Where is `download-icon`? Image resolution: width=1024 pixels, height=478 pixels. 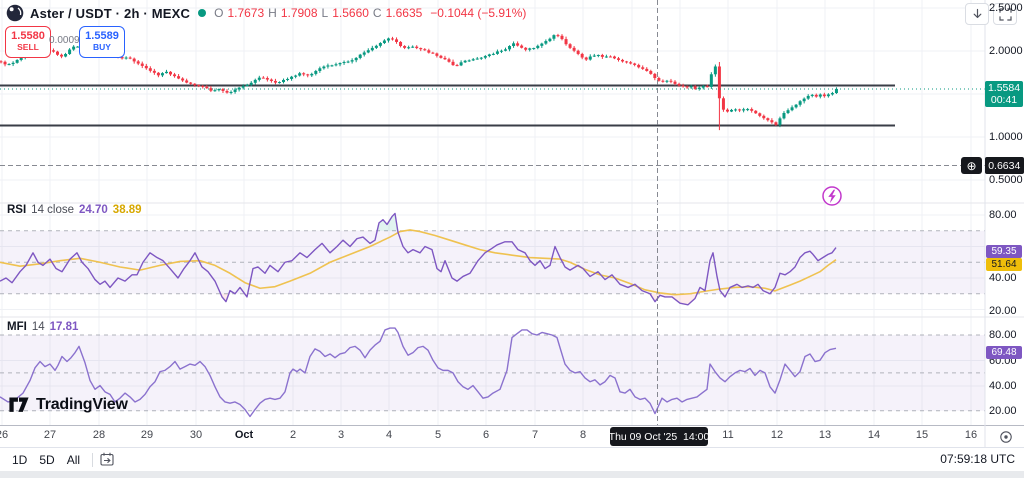 download-icon is located at coordinates (977, 13).